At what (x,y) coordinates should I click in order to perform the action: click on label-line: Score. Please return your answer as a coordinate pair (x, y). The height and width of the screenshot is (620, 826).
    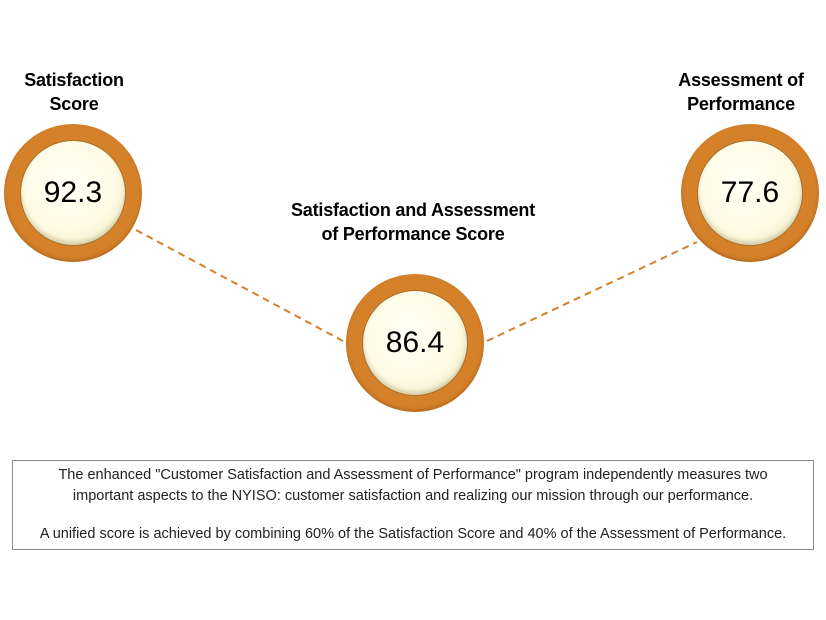
    Looking at the image, I should click on (74, 104).